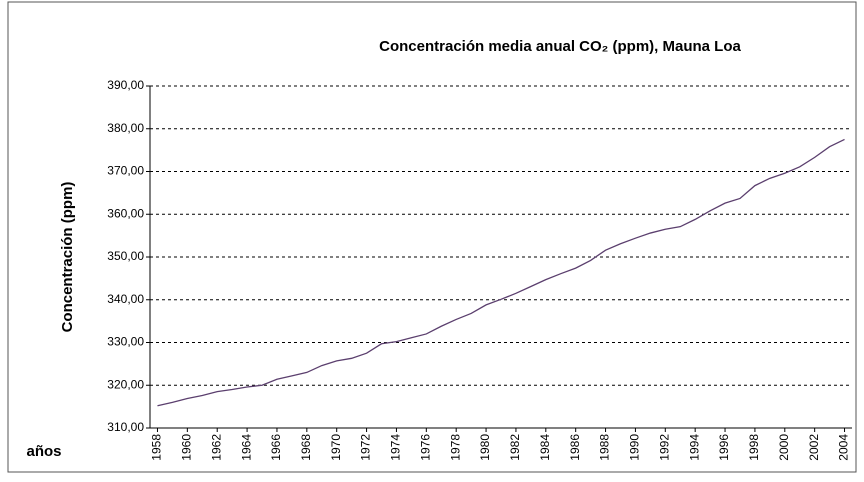  What do you see at coordinates (125, 128) in the screenshot?
I see `y-tick-label: 380,00` at bounding box center [125, 128].